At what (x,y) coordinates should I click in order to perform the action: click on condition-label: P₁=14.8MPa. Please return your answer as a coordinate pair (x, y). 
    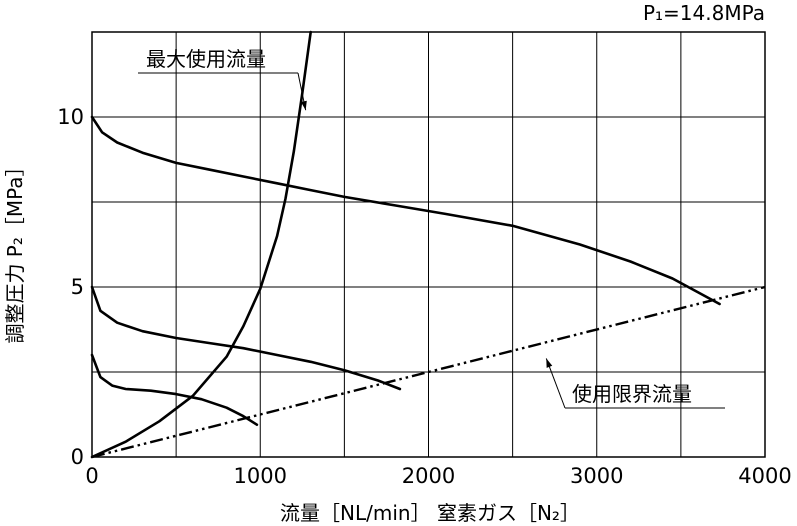
    Looking at the image, I should click on (704, 13).